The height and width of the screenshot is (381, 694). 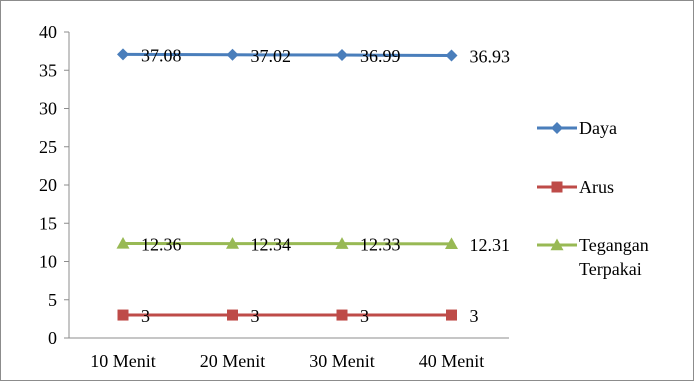 I want to click on data-label: 37.02, so click(x=271, y=56).